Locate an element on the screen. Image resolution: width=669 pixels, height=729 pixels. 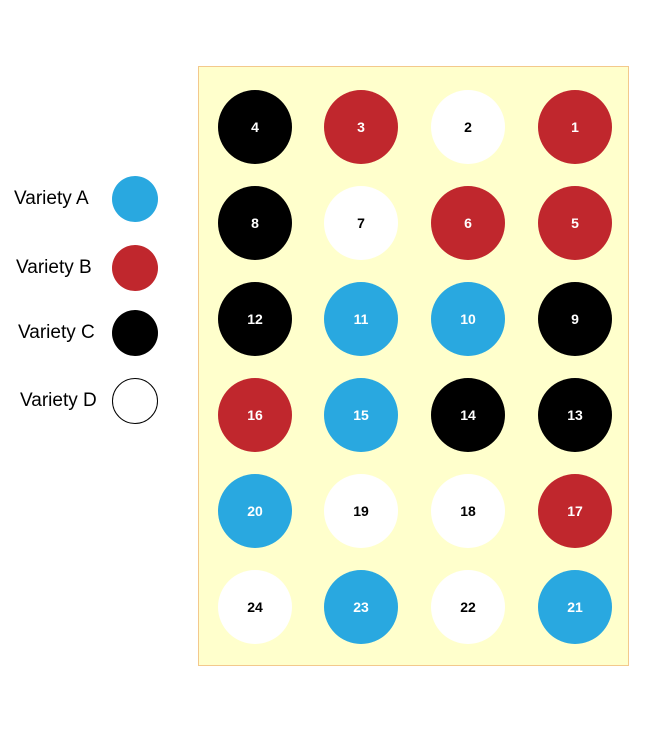
legend-label: Variety A is located at coordinates (51, 198).